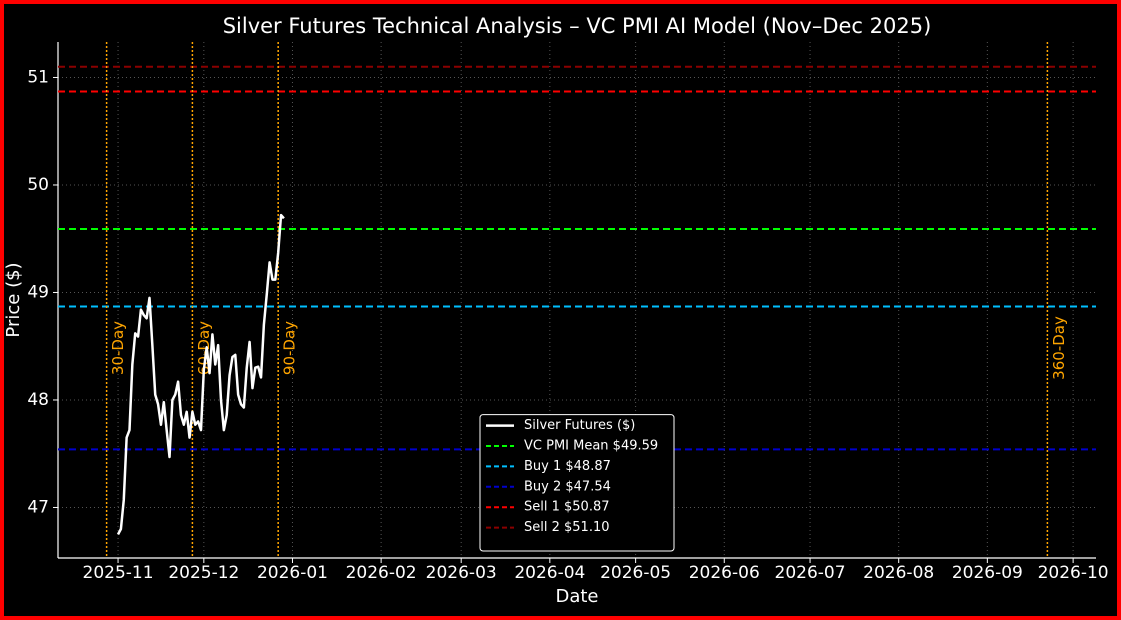 The image size is (1121, 620). What do you see at coordinates (567, 507) in the screenshot?
I see `legend-label: Sell 1 $50.87` at bounding box center [567, 507].